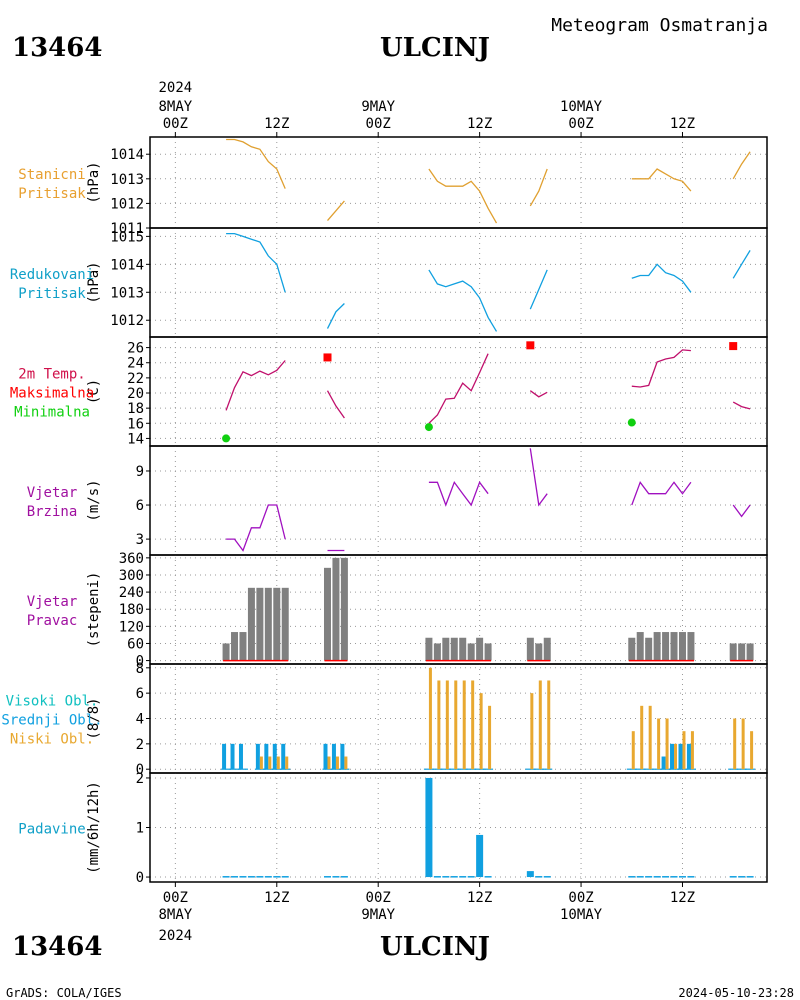 This screenshot has height=1000, width=800. What do you see at coordinates (52, 413) in the screenshot?
I see `series-label: Minimalna` at bounding box center [52, 413].